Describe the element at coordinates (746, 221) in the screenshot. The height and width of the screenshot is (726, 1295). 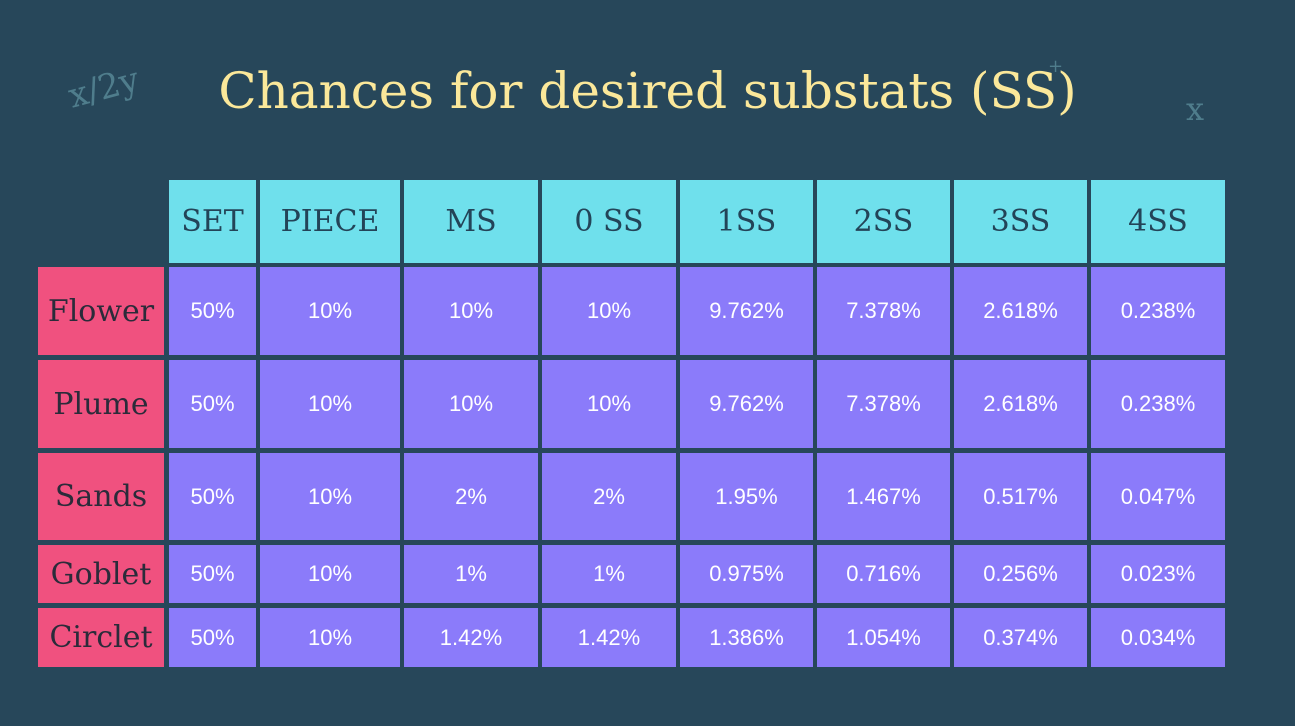
I see `header-cell: 1SS` at that location.